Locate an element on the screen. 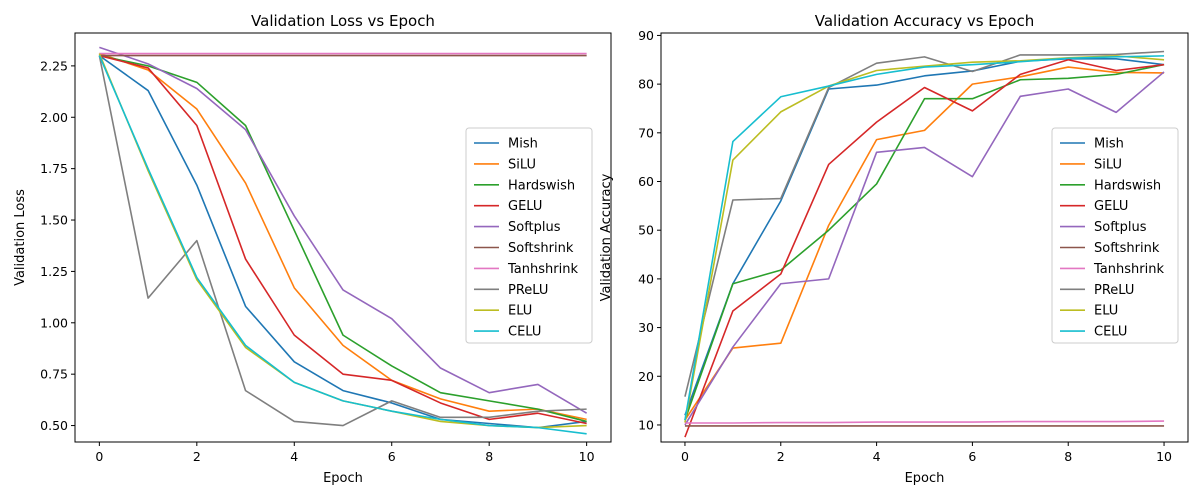 This screenshot has width=1200, height=500. y-tick-label: 40 is located at coordinates (646, 278).